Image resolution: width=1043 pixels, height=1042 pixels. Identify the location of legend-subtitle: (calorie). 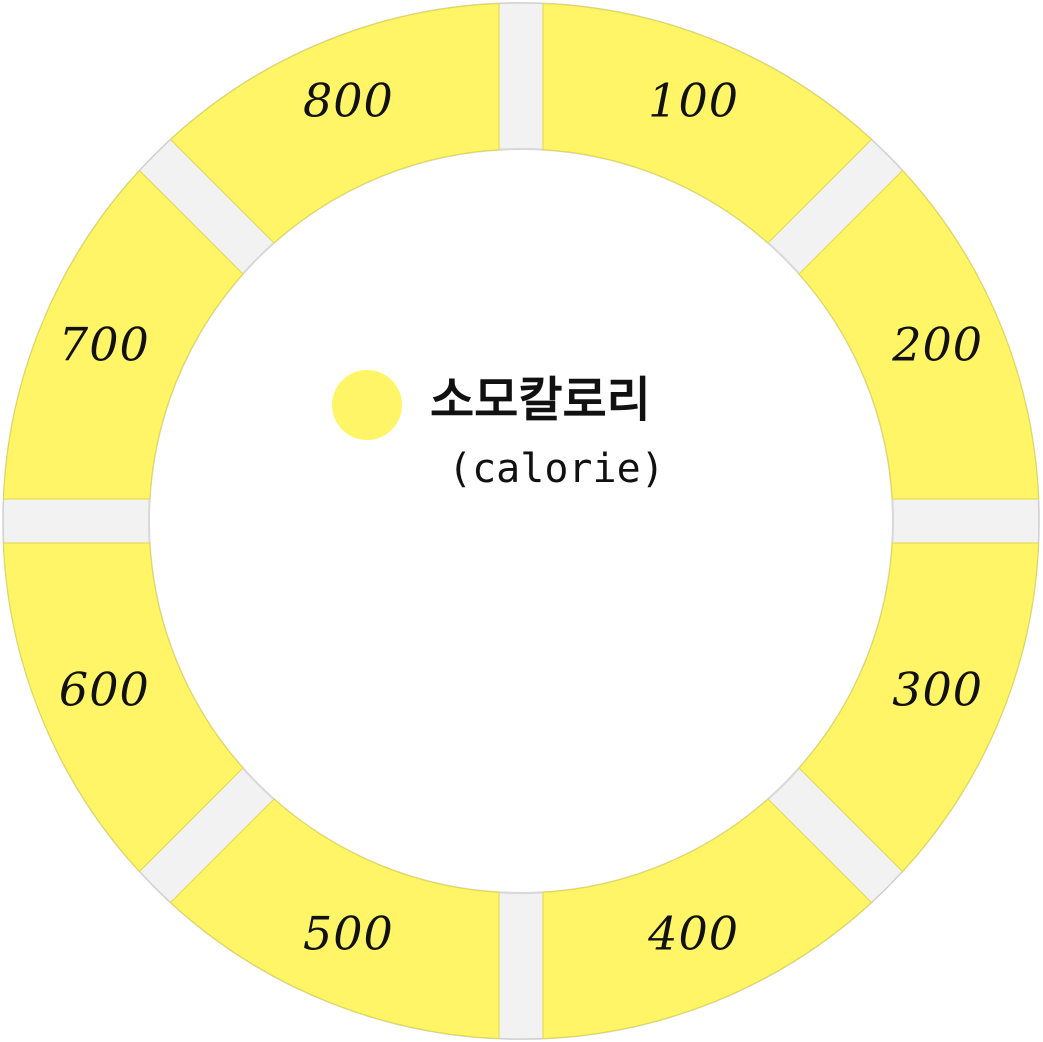
(556, 469).